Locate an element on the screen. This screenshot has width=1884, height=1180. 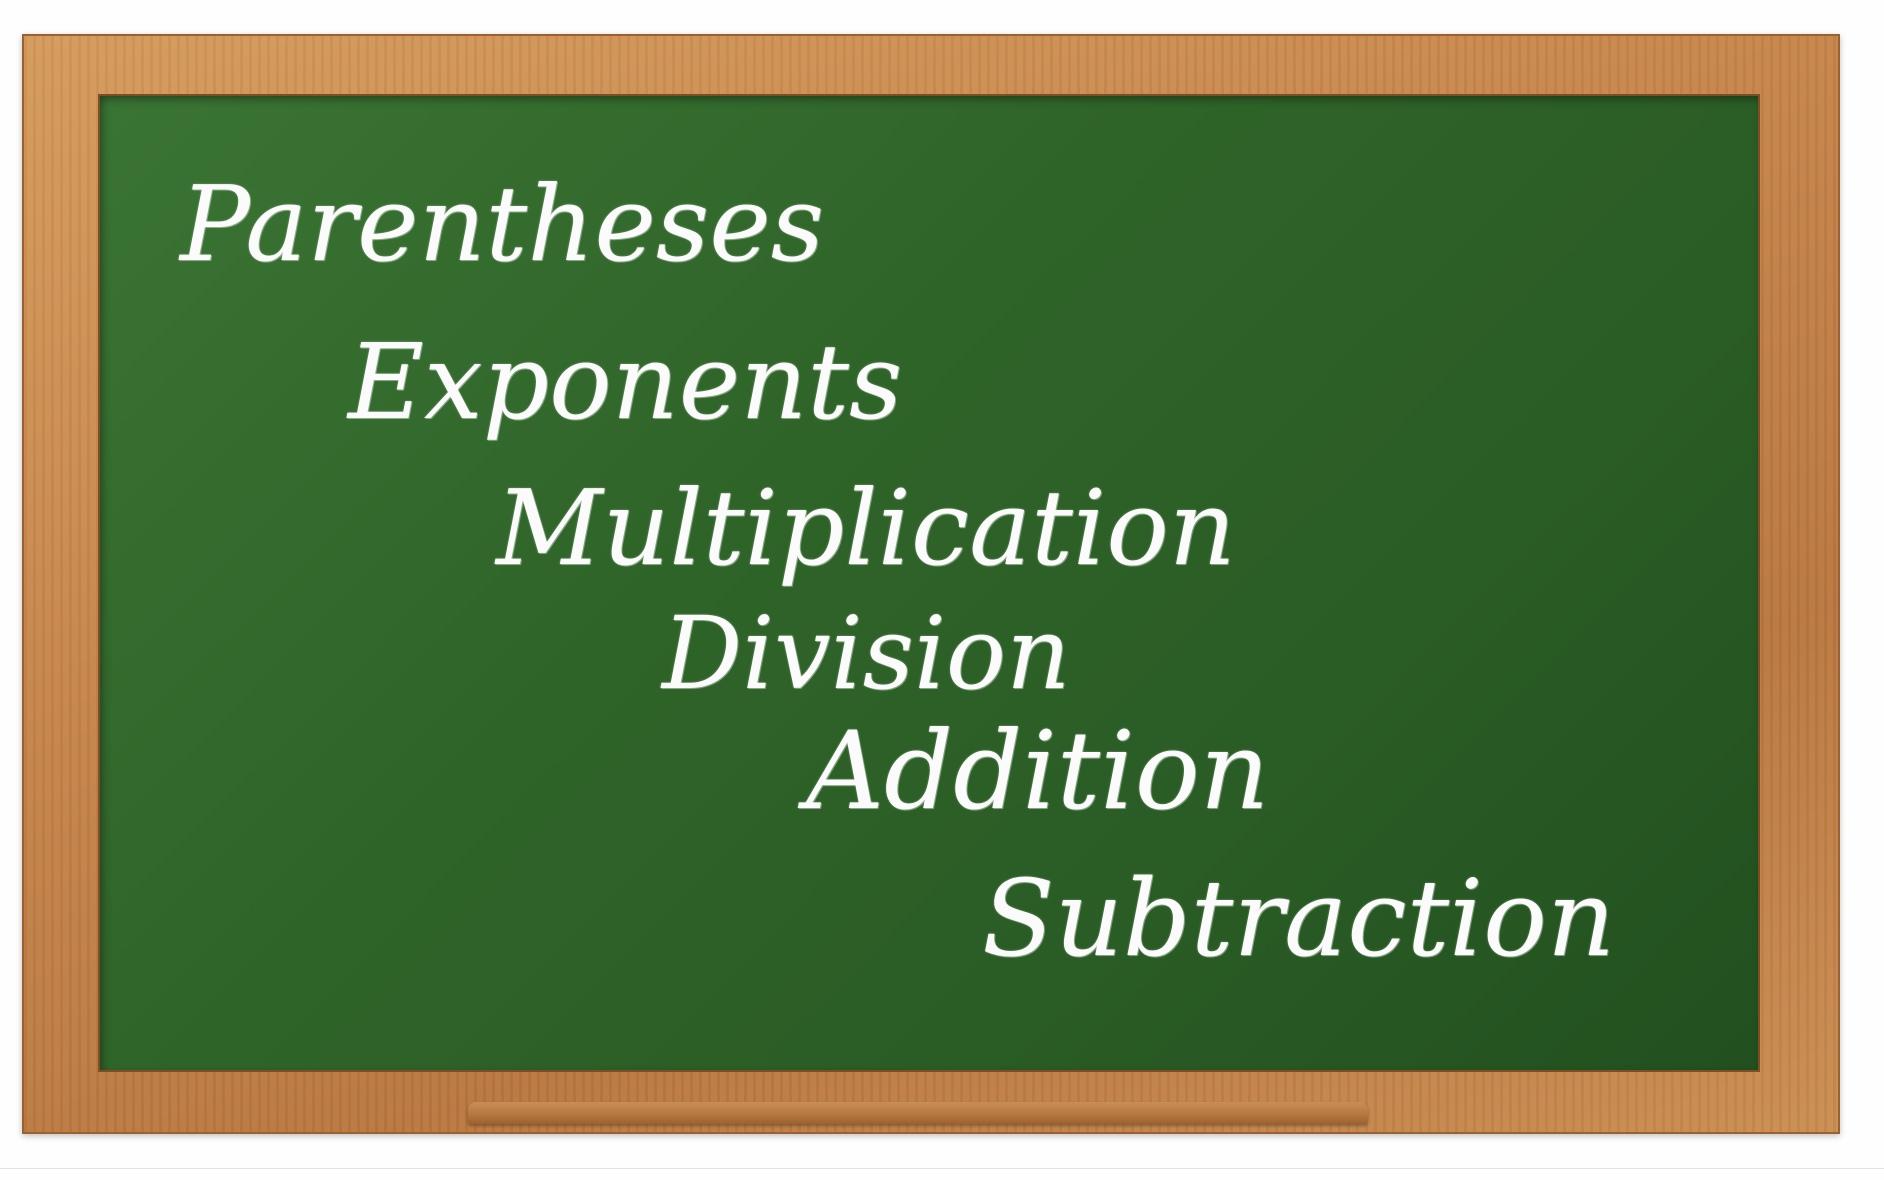
word-exponents: Exponents is located at coordinates (625, 382).